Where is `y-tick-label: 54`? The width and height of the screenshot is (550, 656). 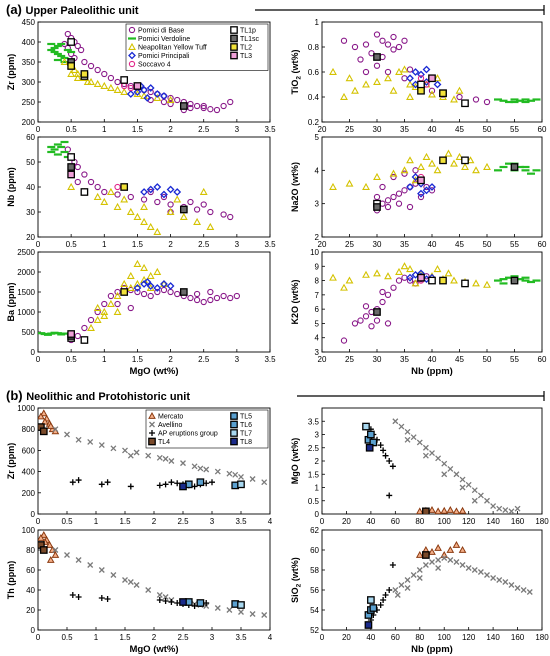
y-tick-label: 54 is located at coordinates (314, 610).